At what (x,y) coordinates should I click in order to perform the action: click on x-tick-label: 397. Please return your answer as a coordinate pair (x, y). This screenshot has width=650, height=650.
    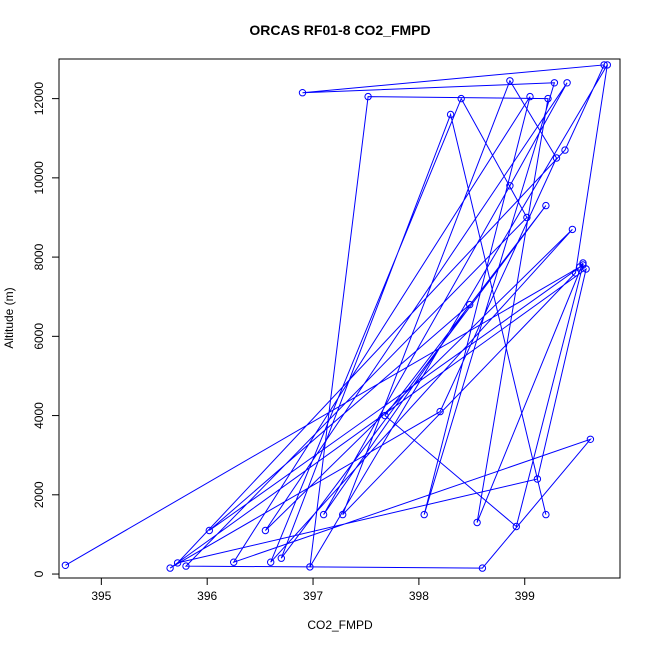
    Looking at the image, I should click on (313, 596).